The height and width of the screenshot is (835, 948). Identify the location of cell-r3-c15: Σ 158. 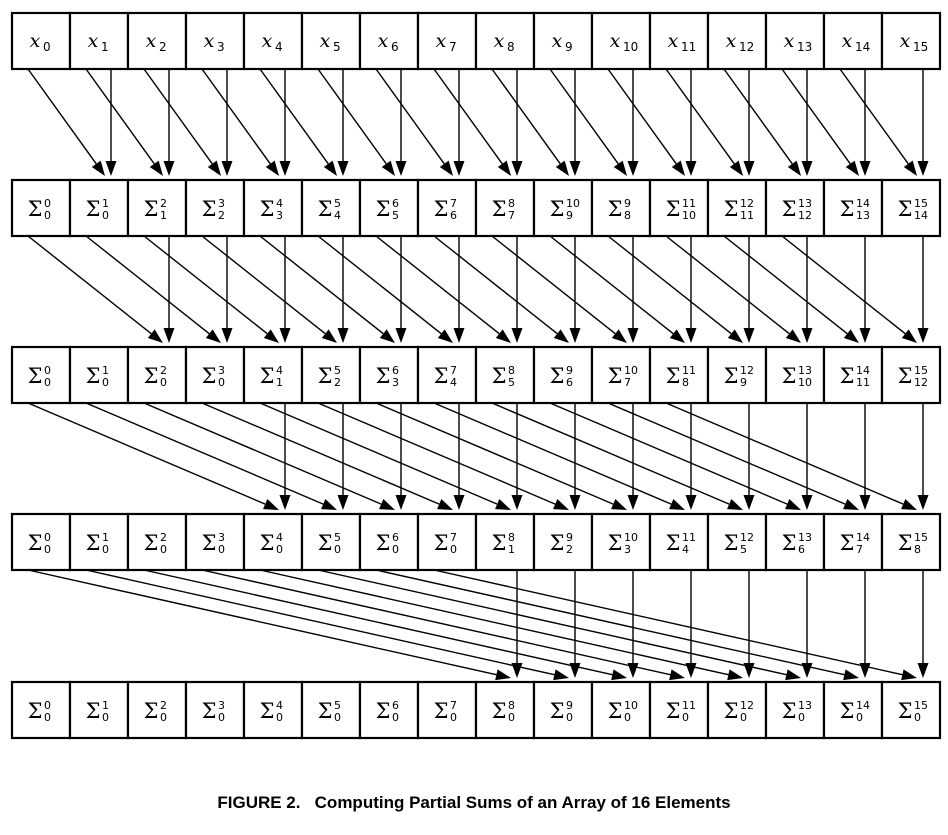
(911, 542).